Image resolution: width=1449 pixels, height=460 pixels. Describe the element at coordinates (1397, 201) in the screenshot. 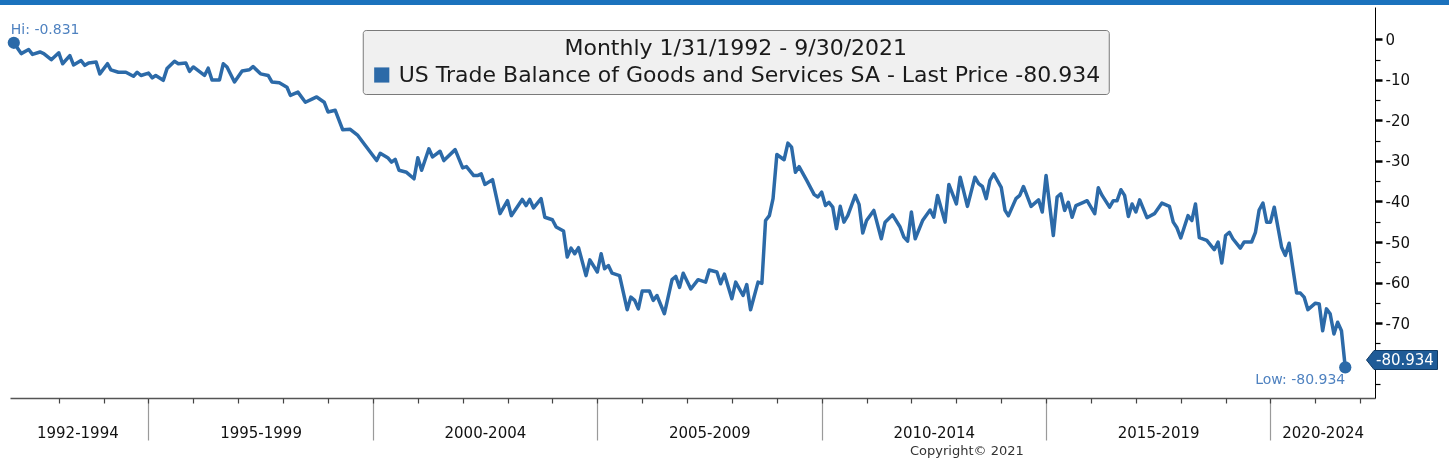

I see `y-tick-label: -40` at that location.